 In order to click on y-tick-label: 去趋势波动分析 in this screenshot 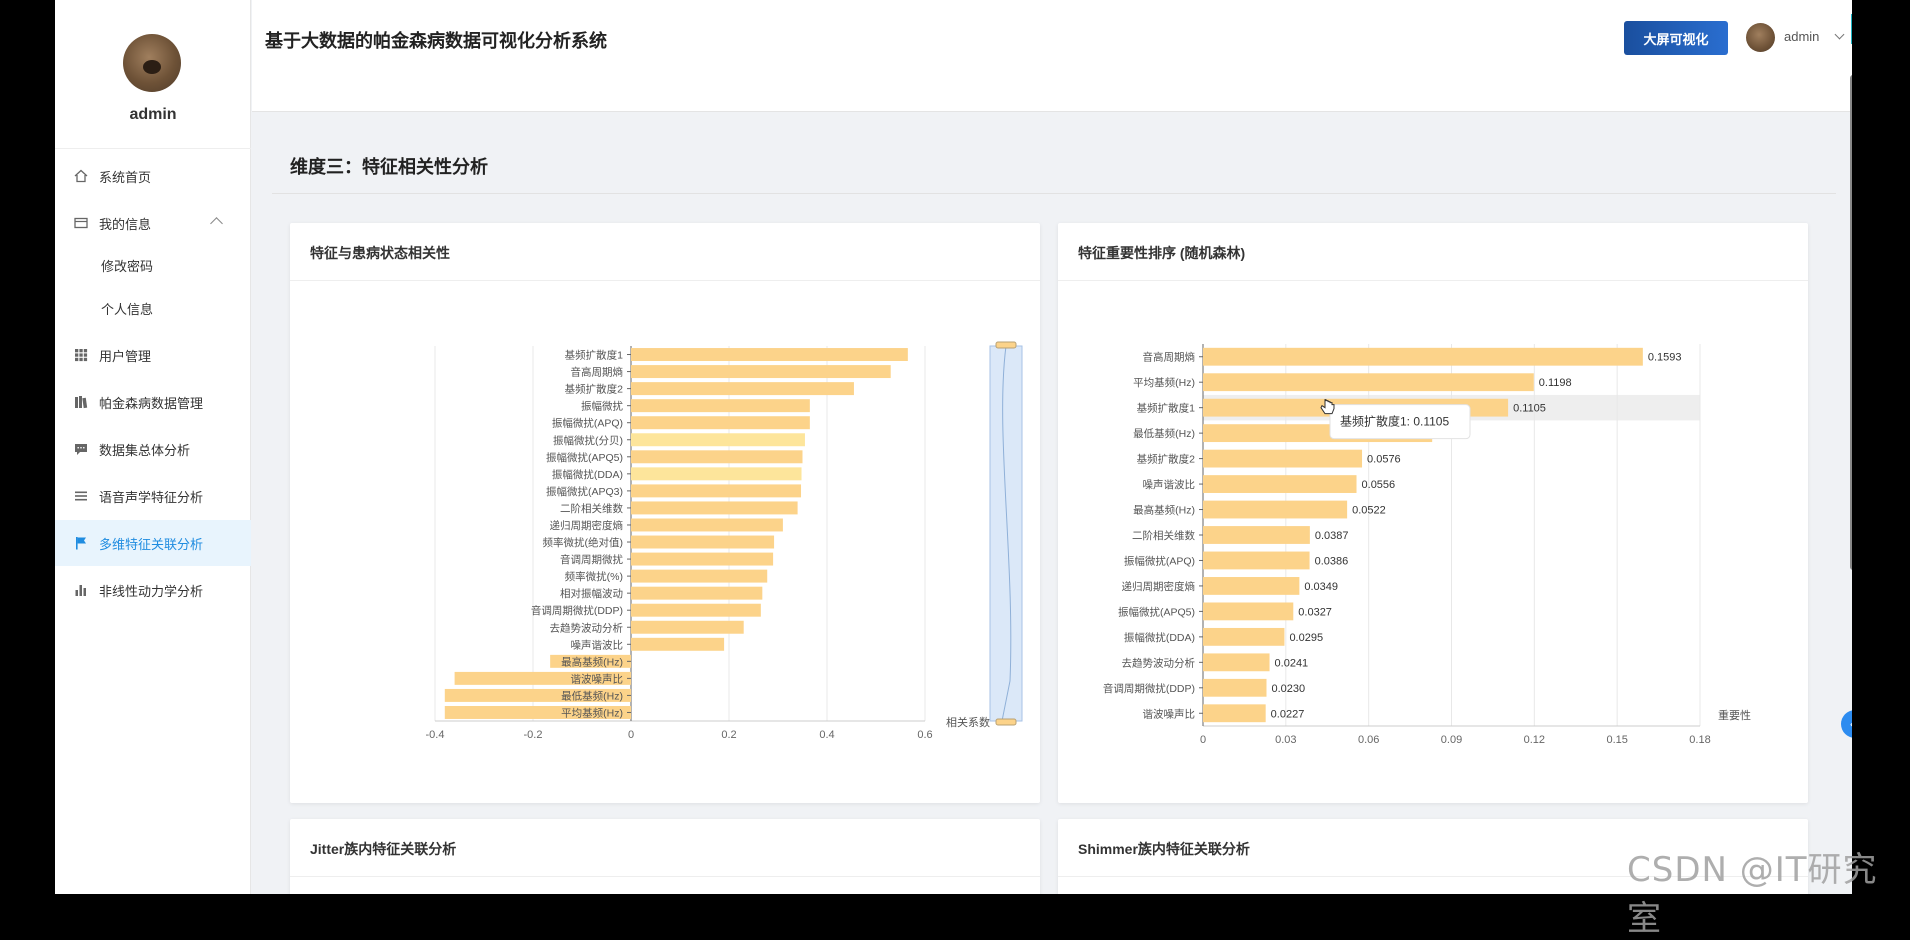, I will do `click(1159, 662)`.